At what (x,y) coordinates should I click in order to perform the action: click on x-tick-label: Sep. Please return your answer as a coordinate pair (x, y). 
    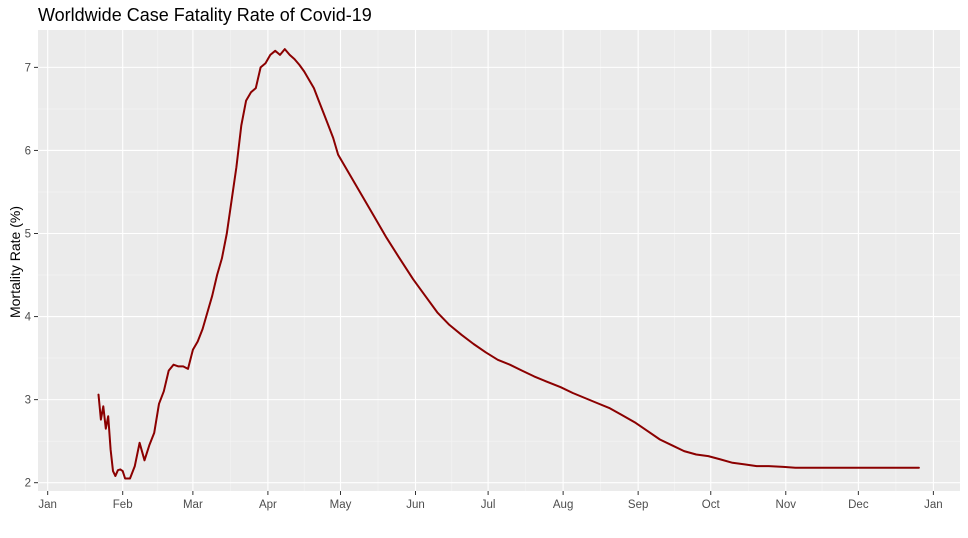
    Looking at the image, I should click on (638, 505).